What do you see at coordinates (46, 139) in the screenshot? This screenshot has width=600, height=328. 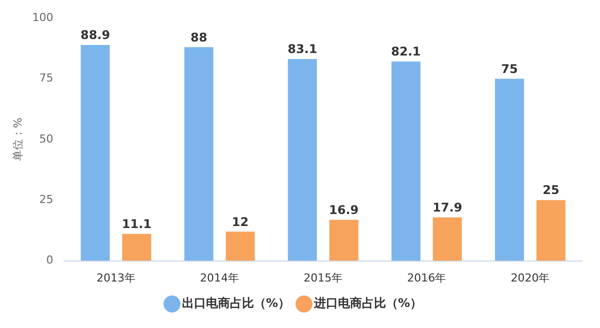 I see `y-tick-label: 50` at bounding box center [46, 139].